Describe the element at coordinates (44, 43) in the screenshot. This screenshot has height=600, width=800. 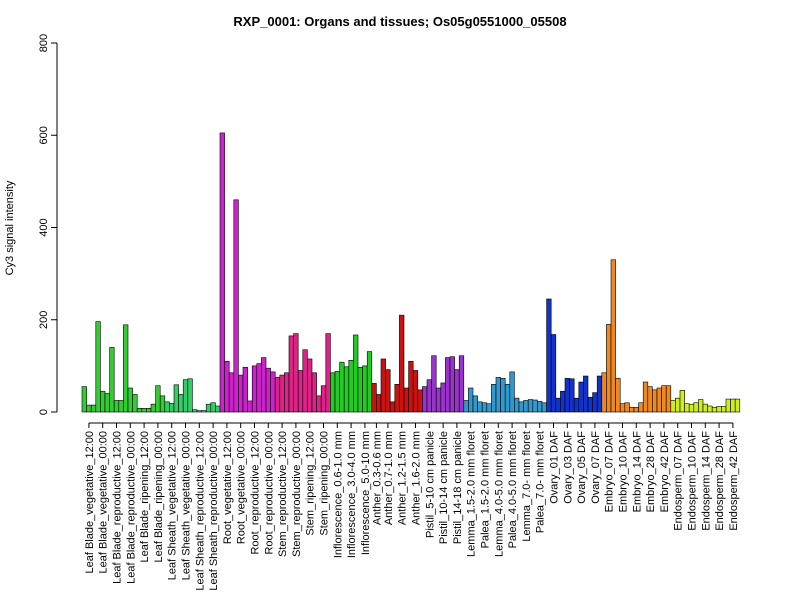
I see `y-tick-label: 800` at that location.